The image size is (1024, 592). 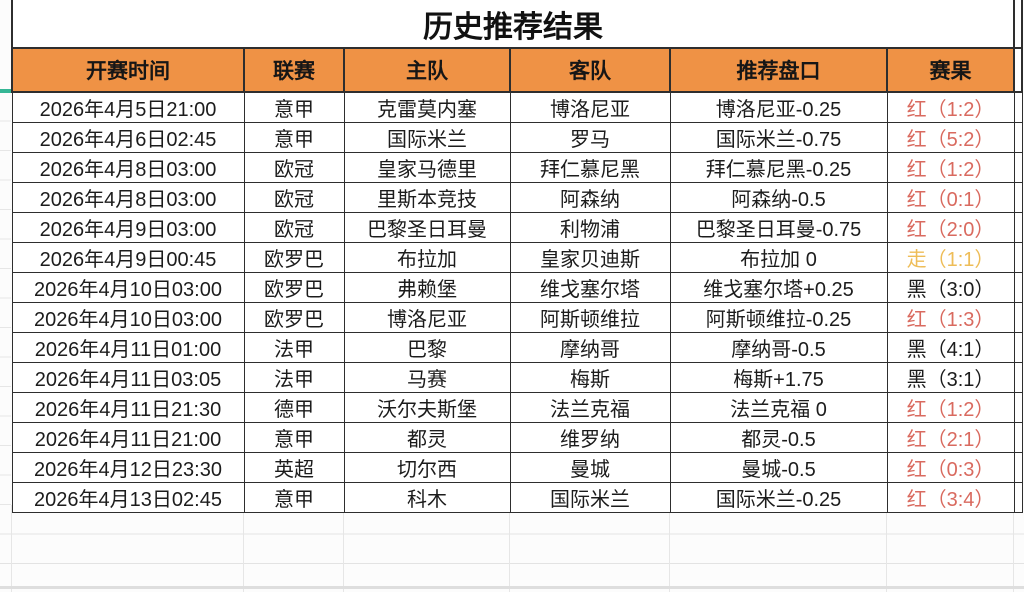 What do you see at coordinates (778, 437) in the screenshot?
I see `cell-handicap: 都灵-0.5` at bounding box center [778, 437].